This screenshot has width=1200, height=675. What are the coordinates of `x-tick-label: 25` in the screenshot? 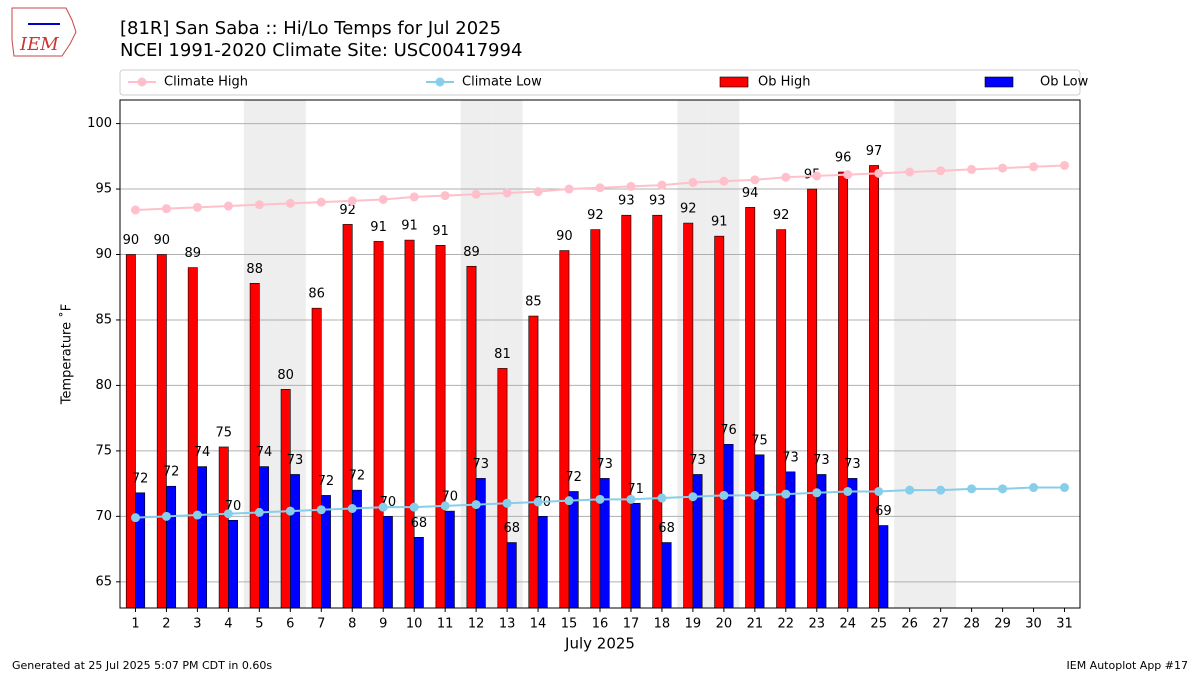 It's located at (878, 624).